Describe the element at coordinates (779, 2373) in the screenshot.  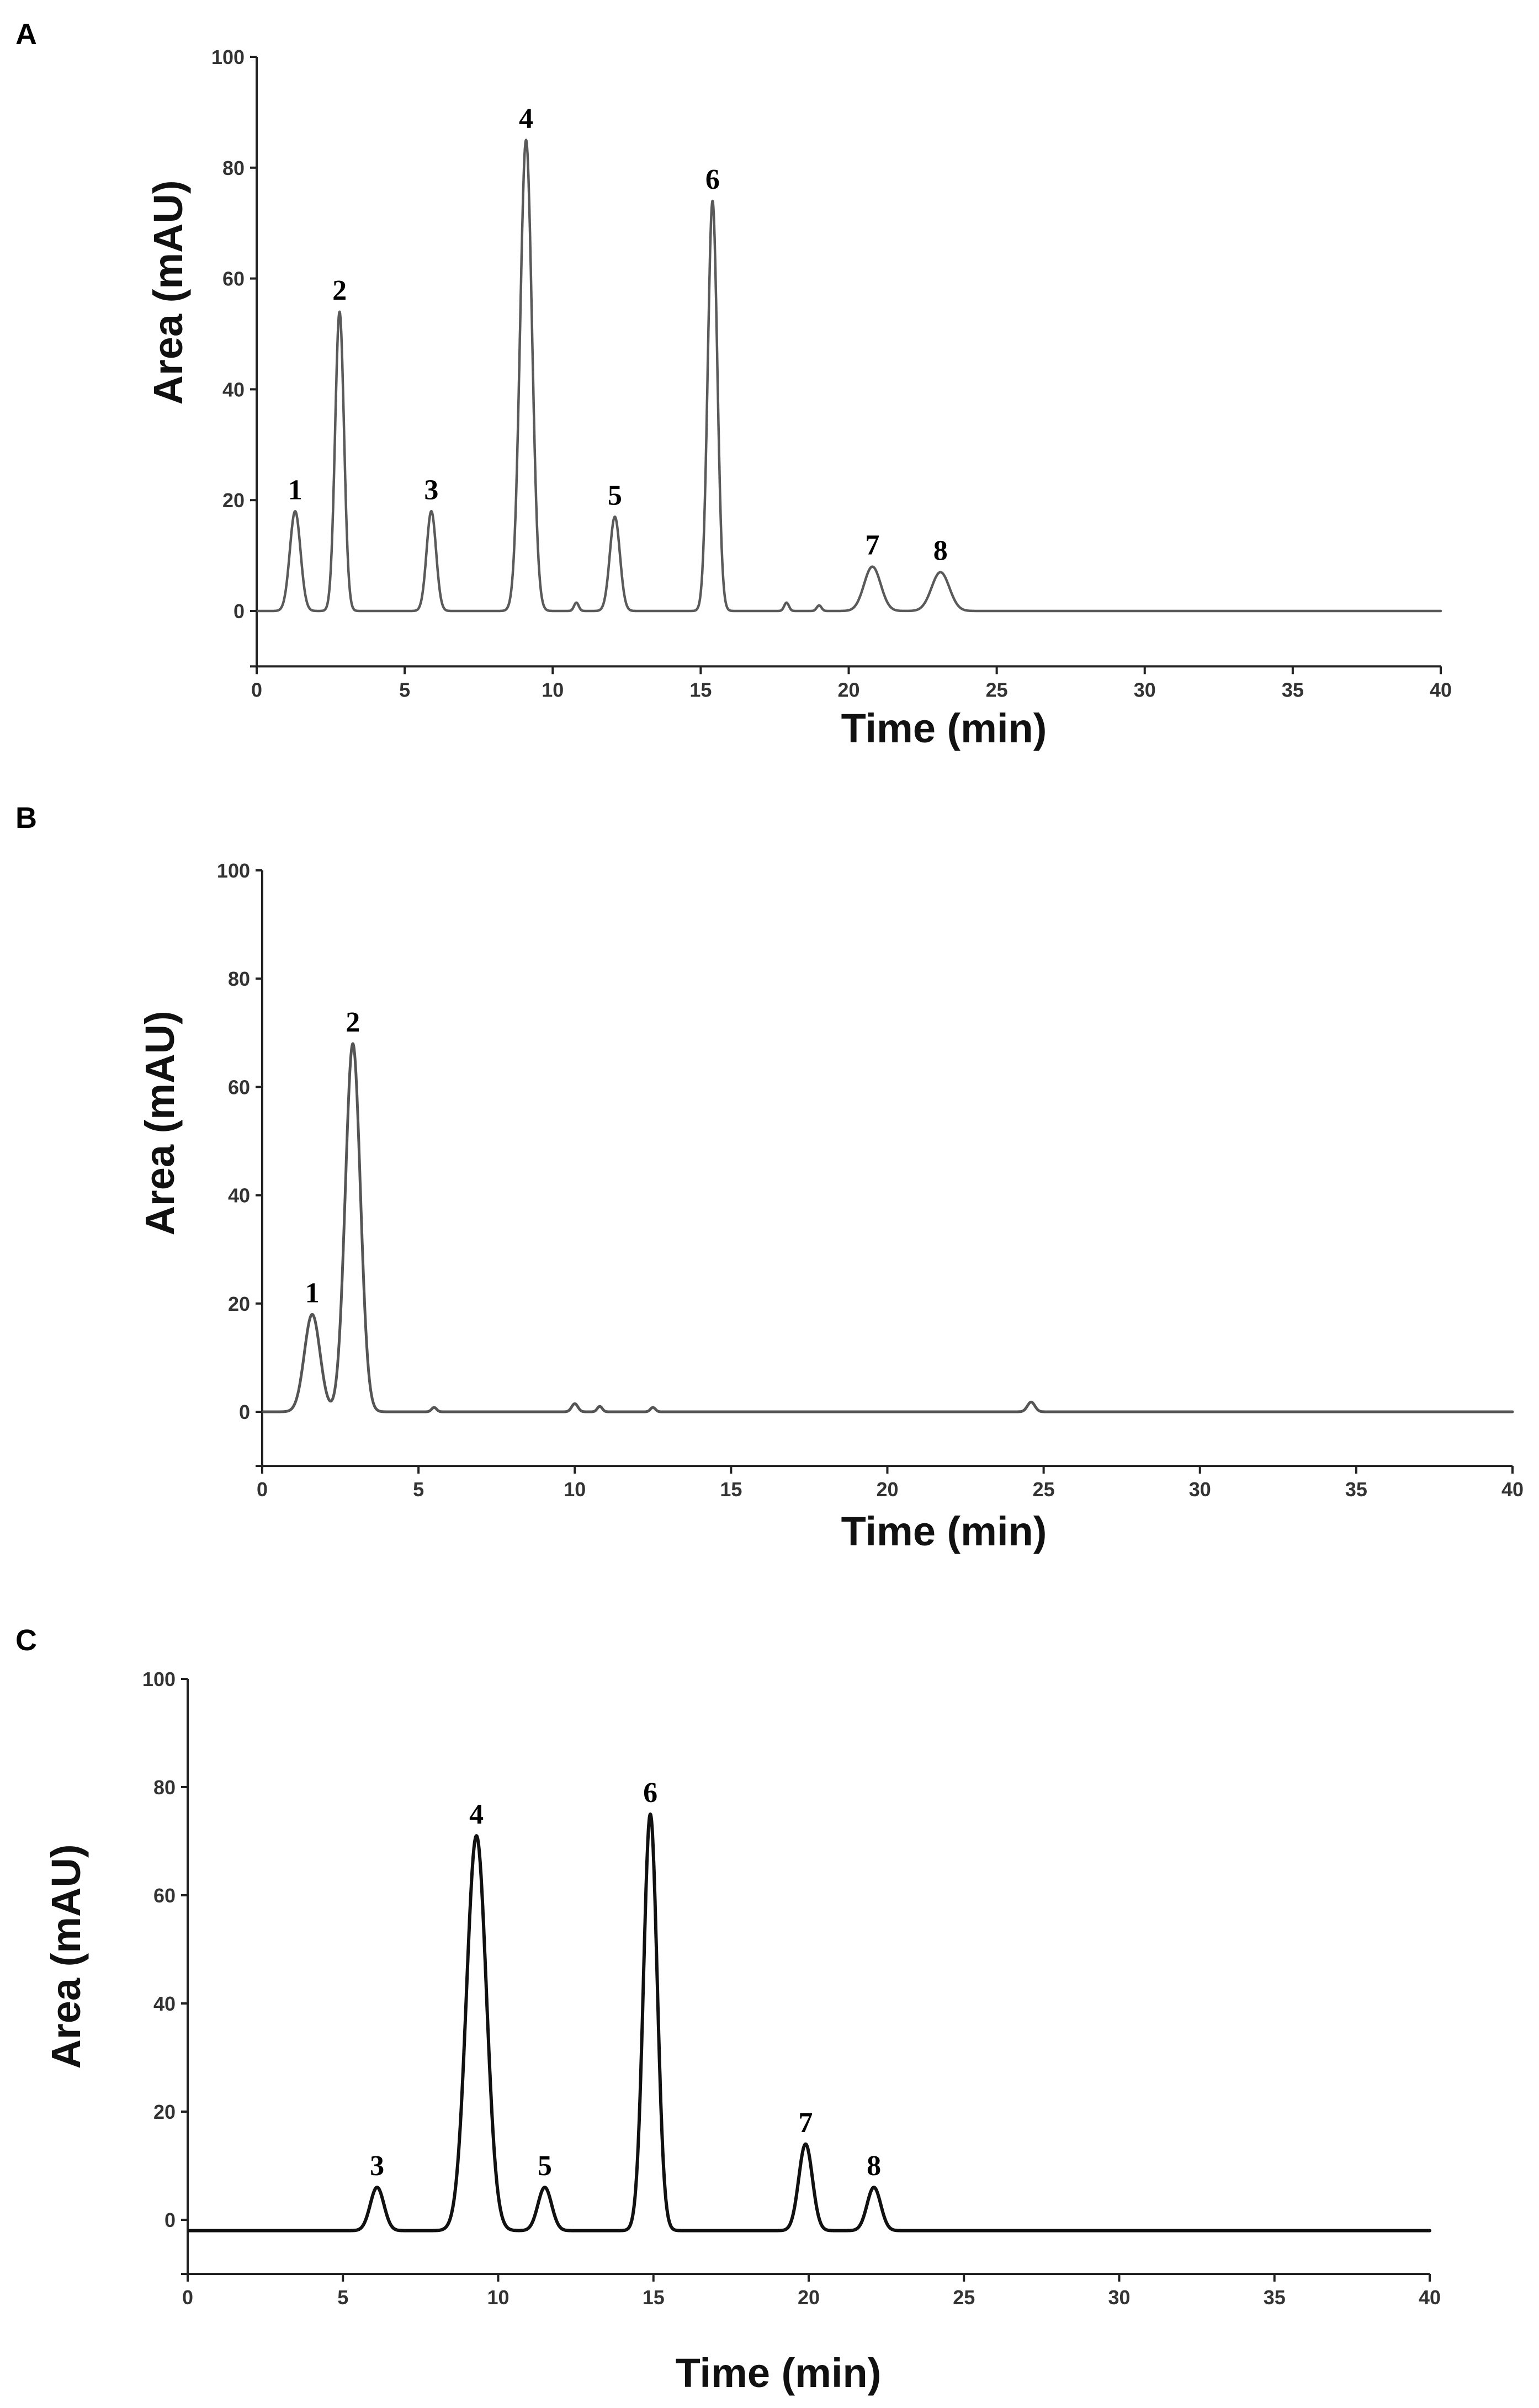
I see `x-axis-title-c: Time (min)` at that location.